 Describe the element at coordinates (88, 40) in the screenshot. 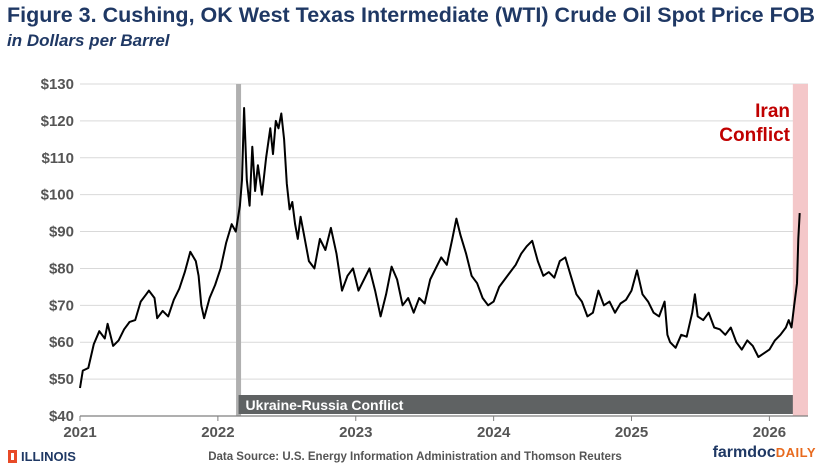

I see `chart-subtitle: in Dollars per Barrel` at that location.